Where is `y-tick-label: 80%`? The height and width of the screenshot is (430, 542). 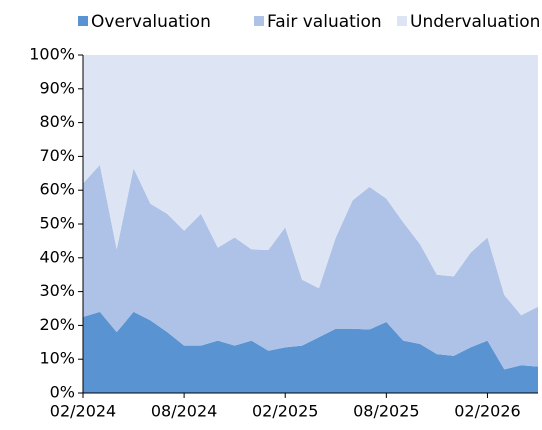 y-tick-label: 80% is located at coordinates (57, 121).